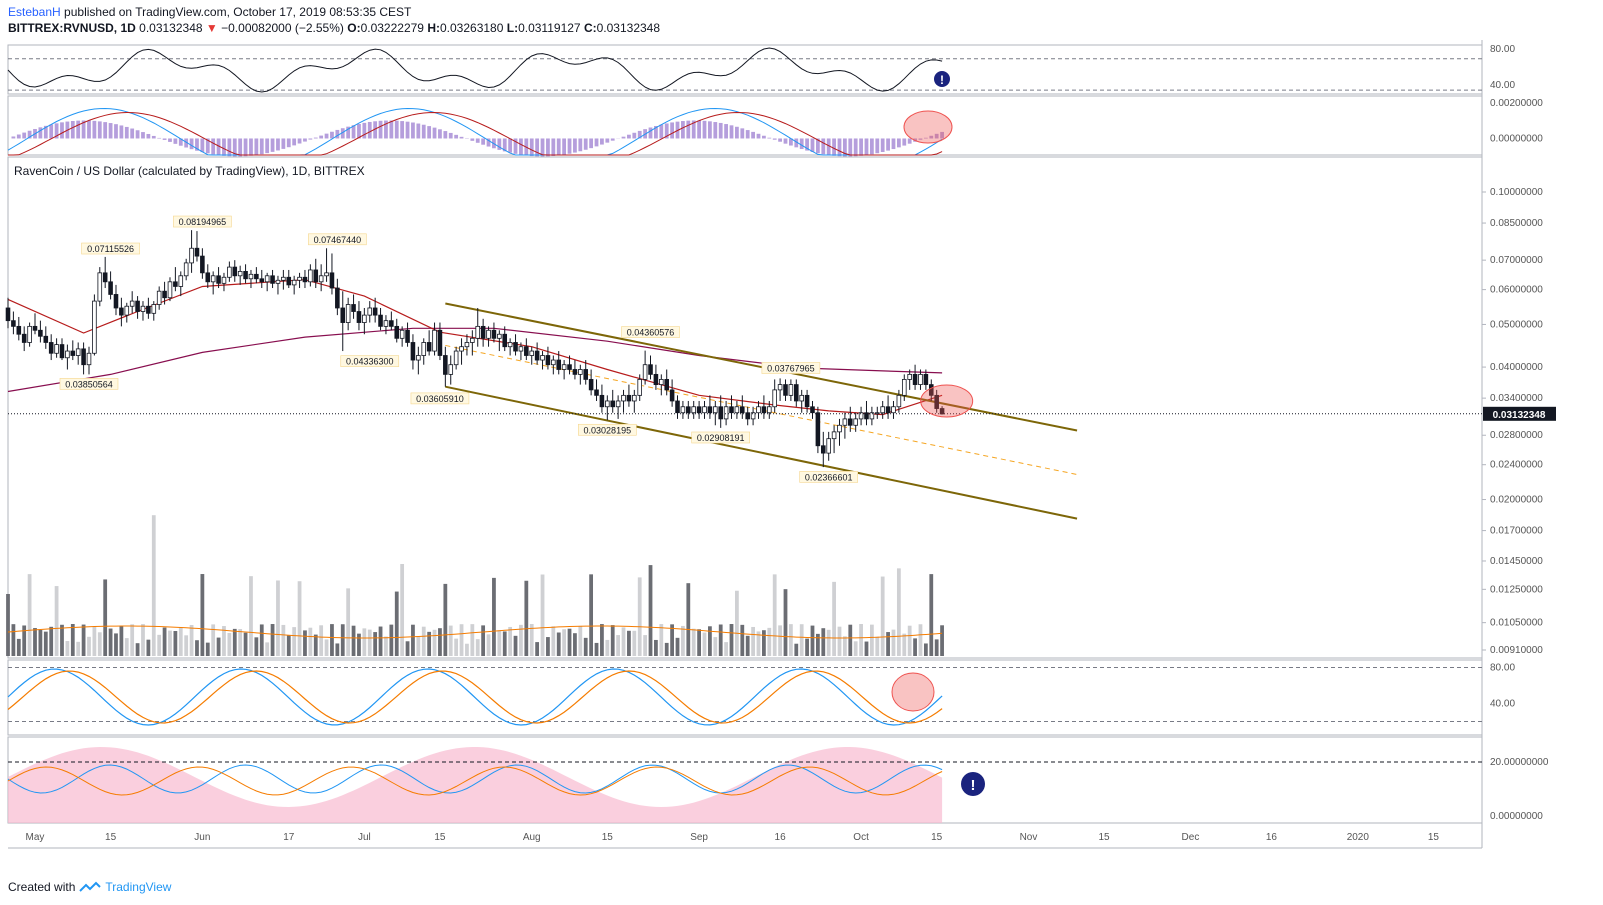  I want to click on adx-area, so click(475, 785).